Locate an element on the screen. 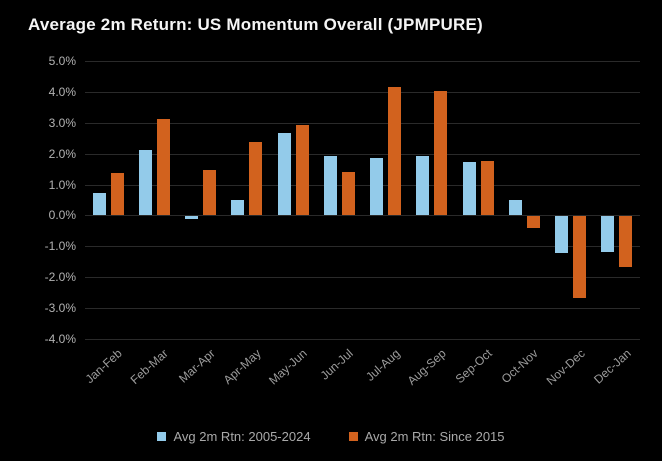 The width and height of the screenshot is (662, 461). bar-series1-jul-aug is located at coordinates (376, 186).